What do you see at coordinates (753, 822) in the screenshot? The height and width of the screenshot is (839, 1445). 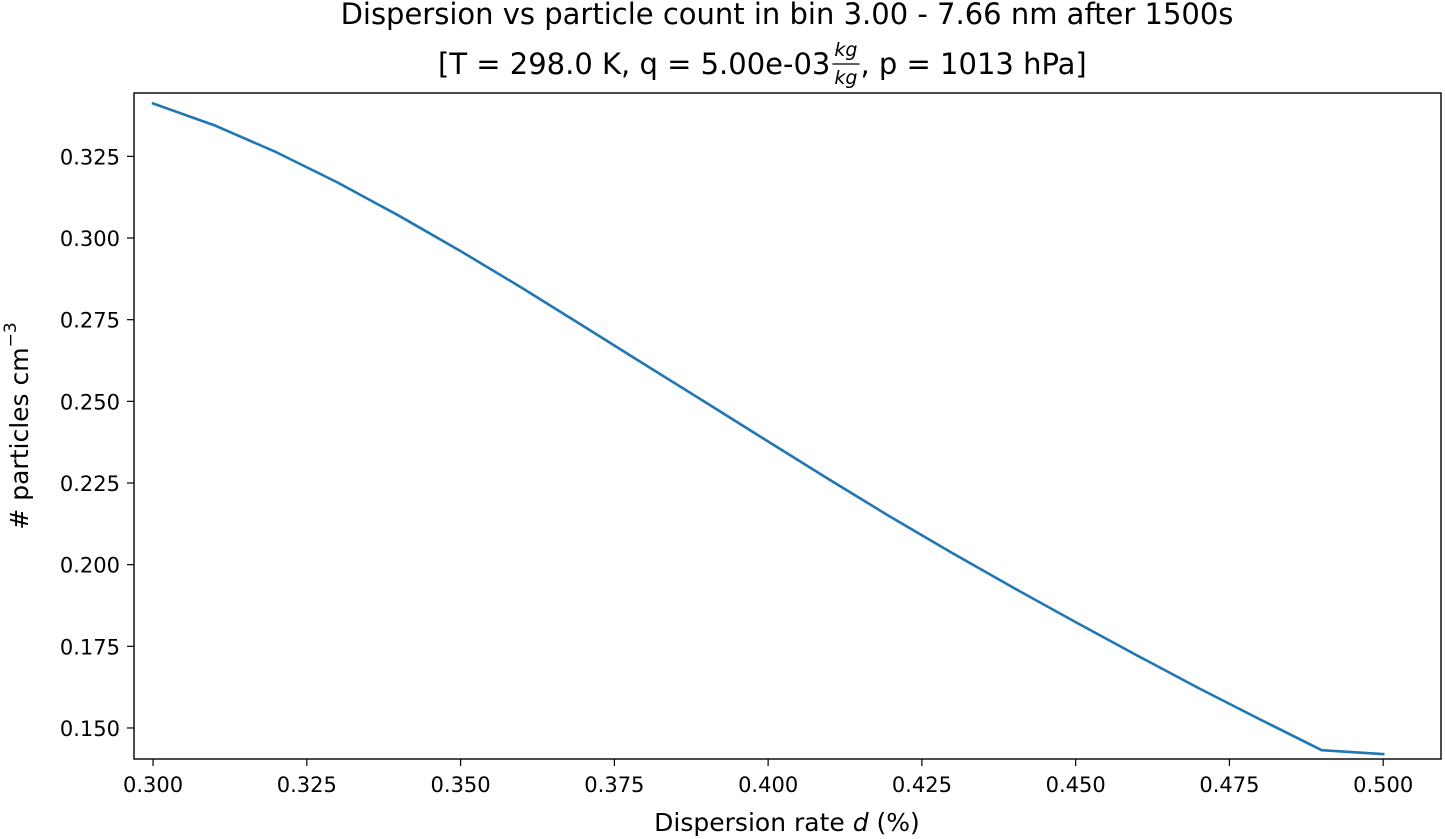 I see `x-axis-label-text: Dispersion rate` at bounding box center [753, 822].